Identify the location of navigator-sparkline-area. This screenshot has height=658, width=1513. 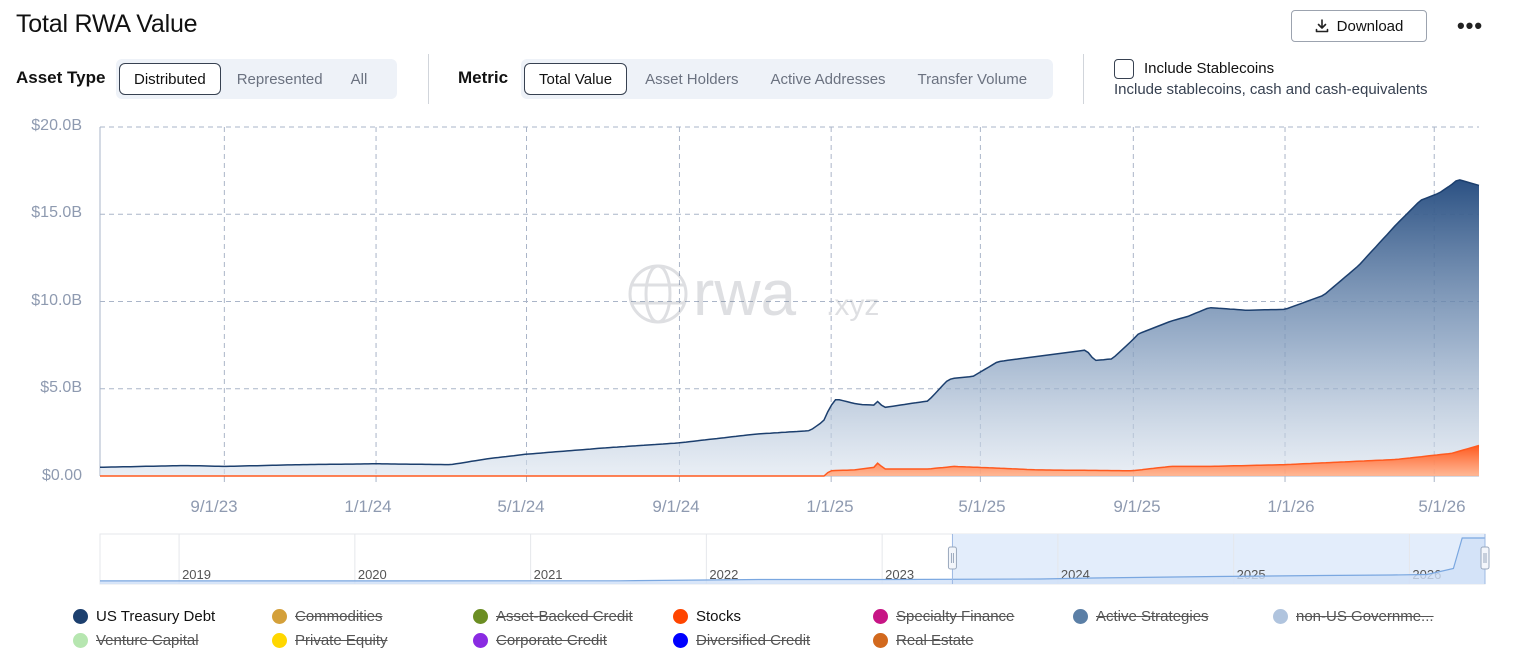
(792, 561).